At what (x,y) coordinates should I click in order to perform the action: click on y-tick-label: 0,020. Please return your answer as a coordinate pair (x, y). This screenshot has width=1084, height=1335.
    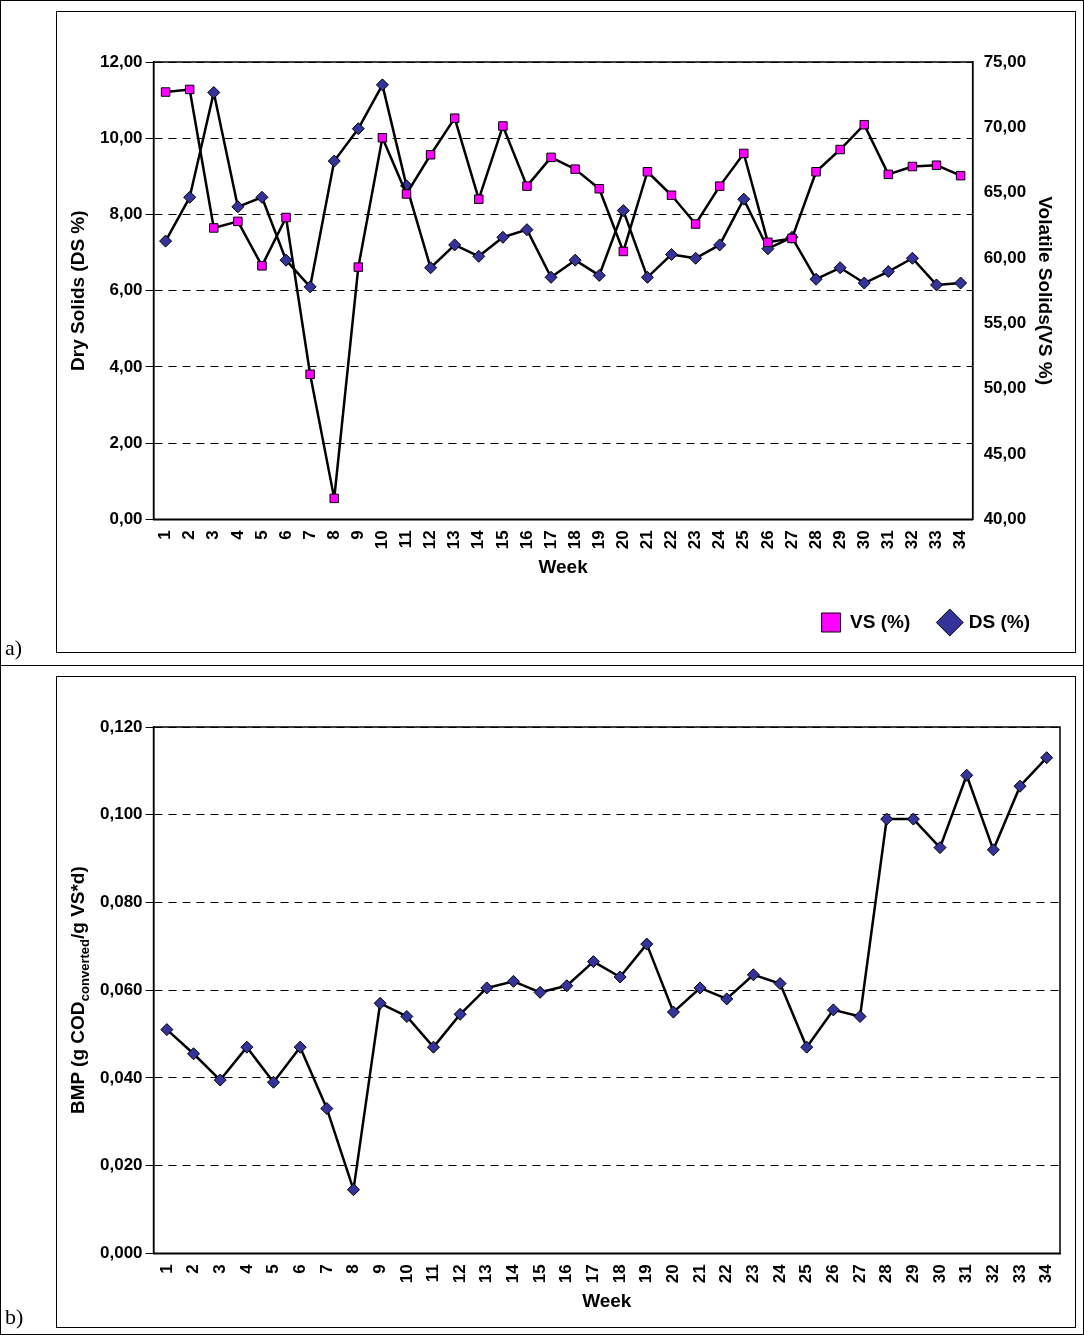
    Looking at the image, I should click on (121, 1165).